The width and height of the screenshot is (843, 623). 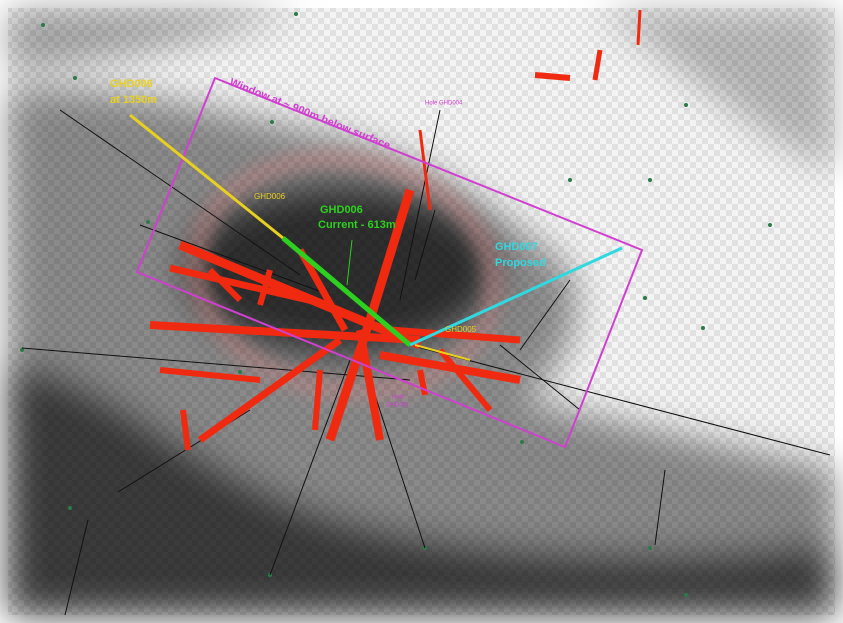 What do you see at coordinates (516, 247) in the screenshot?
I see `label: GHD007` at bounding box center [516, 247].